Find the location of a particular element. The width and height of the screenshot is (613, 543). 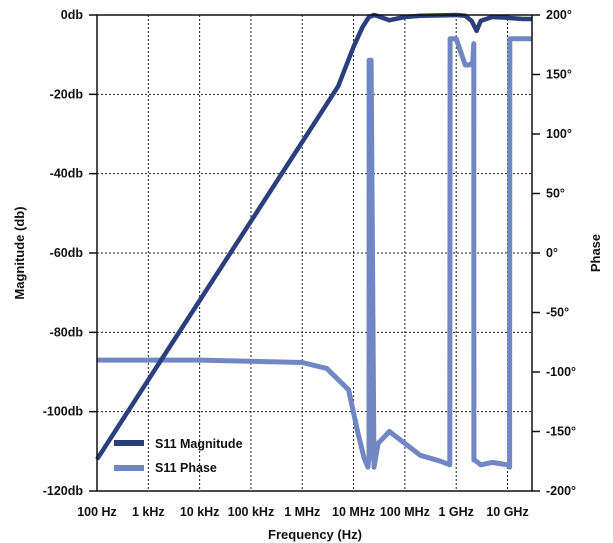

legend: S11 Magnitude S11 Phase is located at coordinates (178, 456).